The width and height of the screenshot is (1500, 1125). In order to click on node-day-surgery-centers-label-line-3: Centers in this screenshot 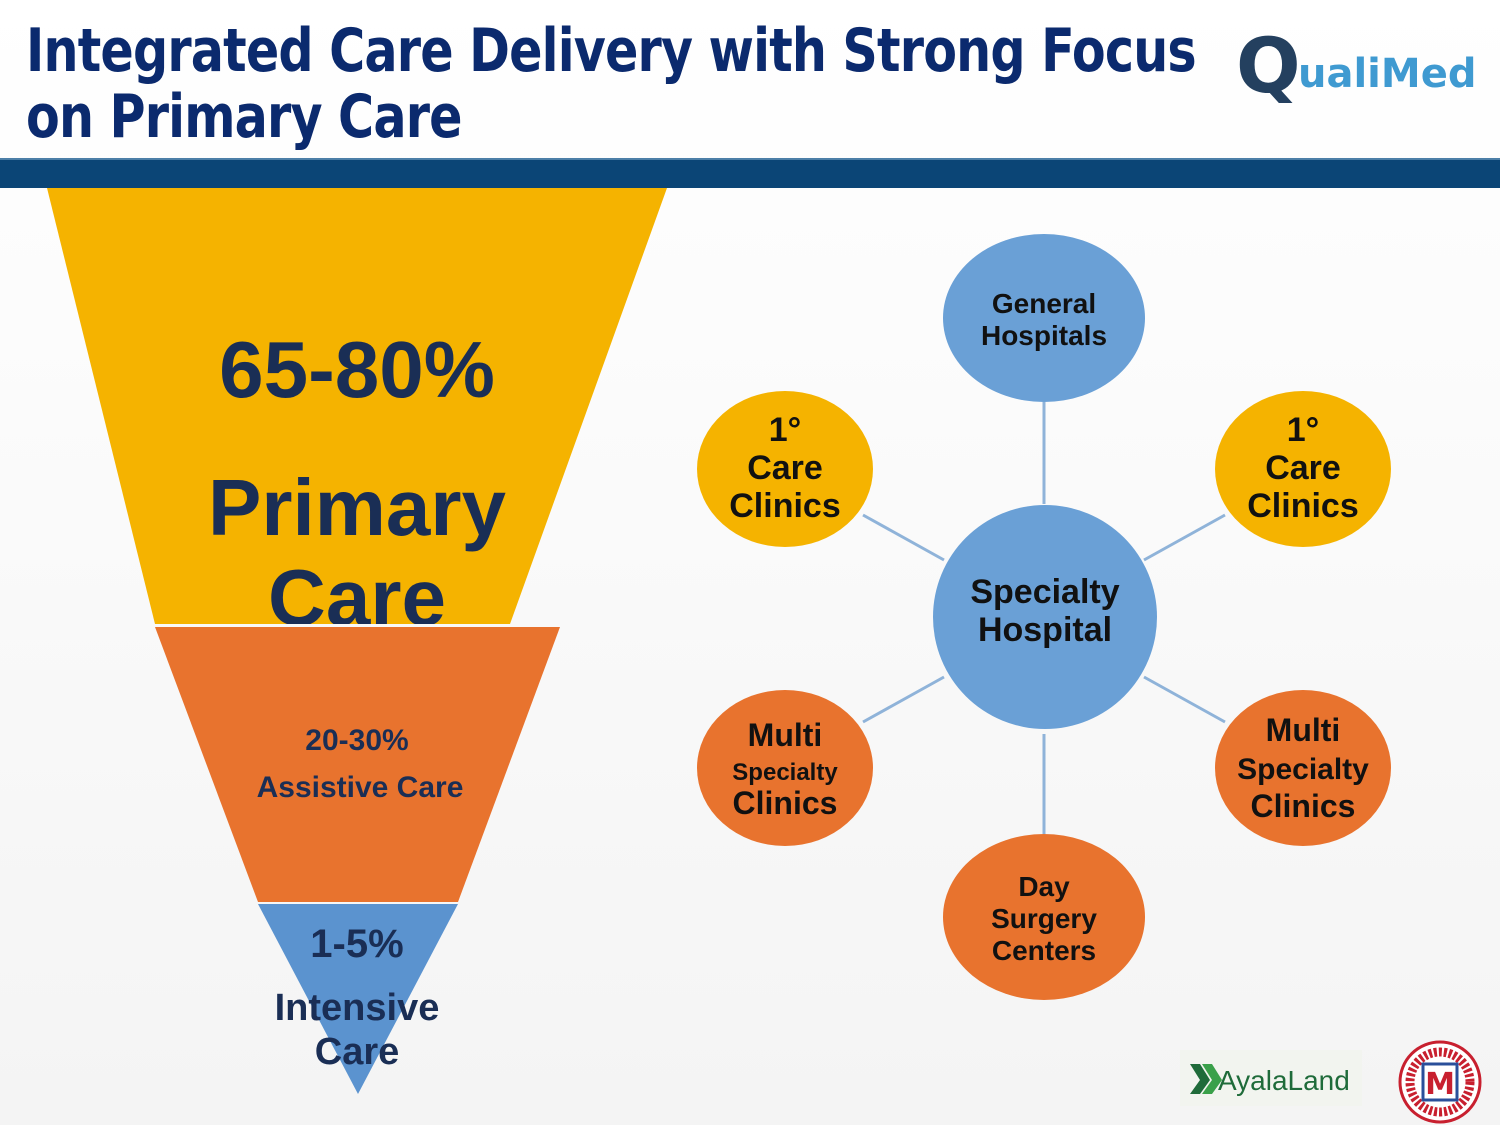, I will do `click(1044, 950)`.